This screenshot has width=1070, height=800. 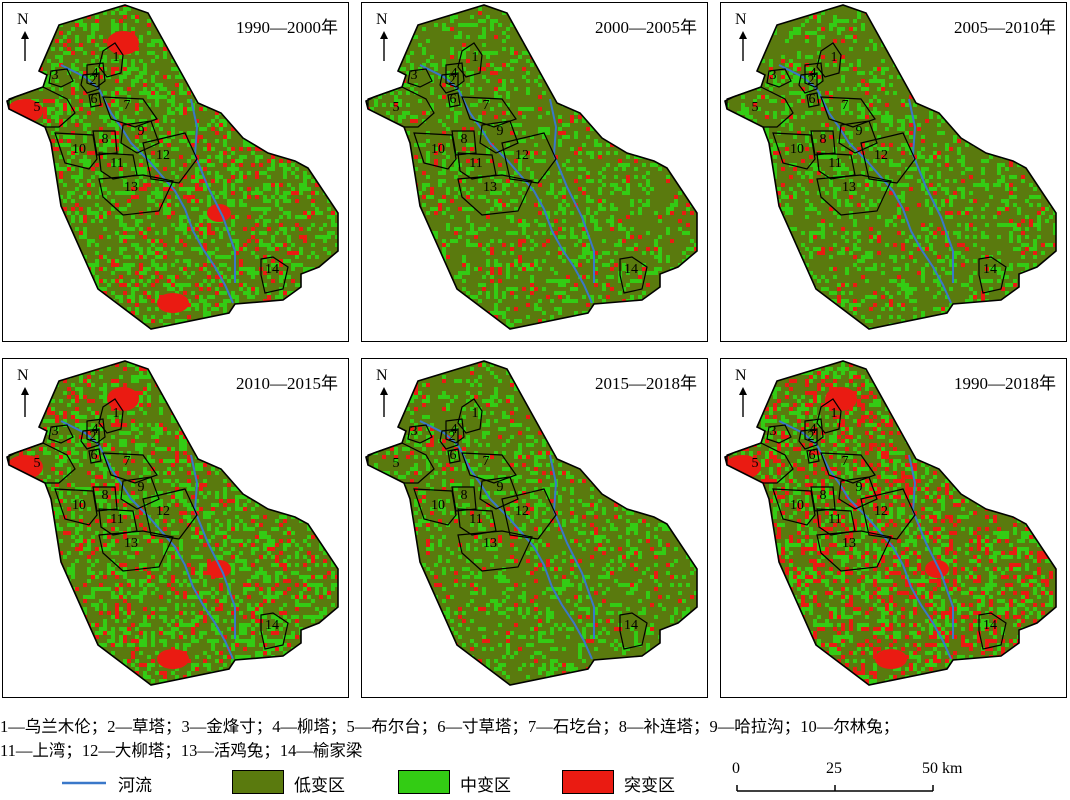 I want to click on period-label: 2010—2015年, so click(x=287, y=383).